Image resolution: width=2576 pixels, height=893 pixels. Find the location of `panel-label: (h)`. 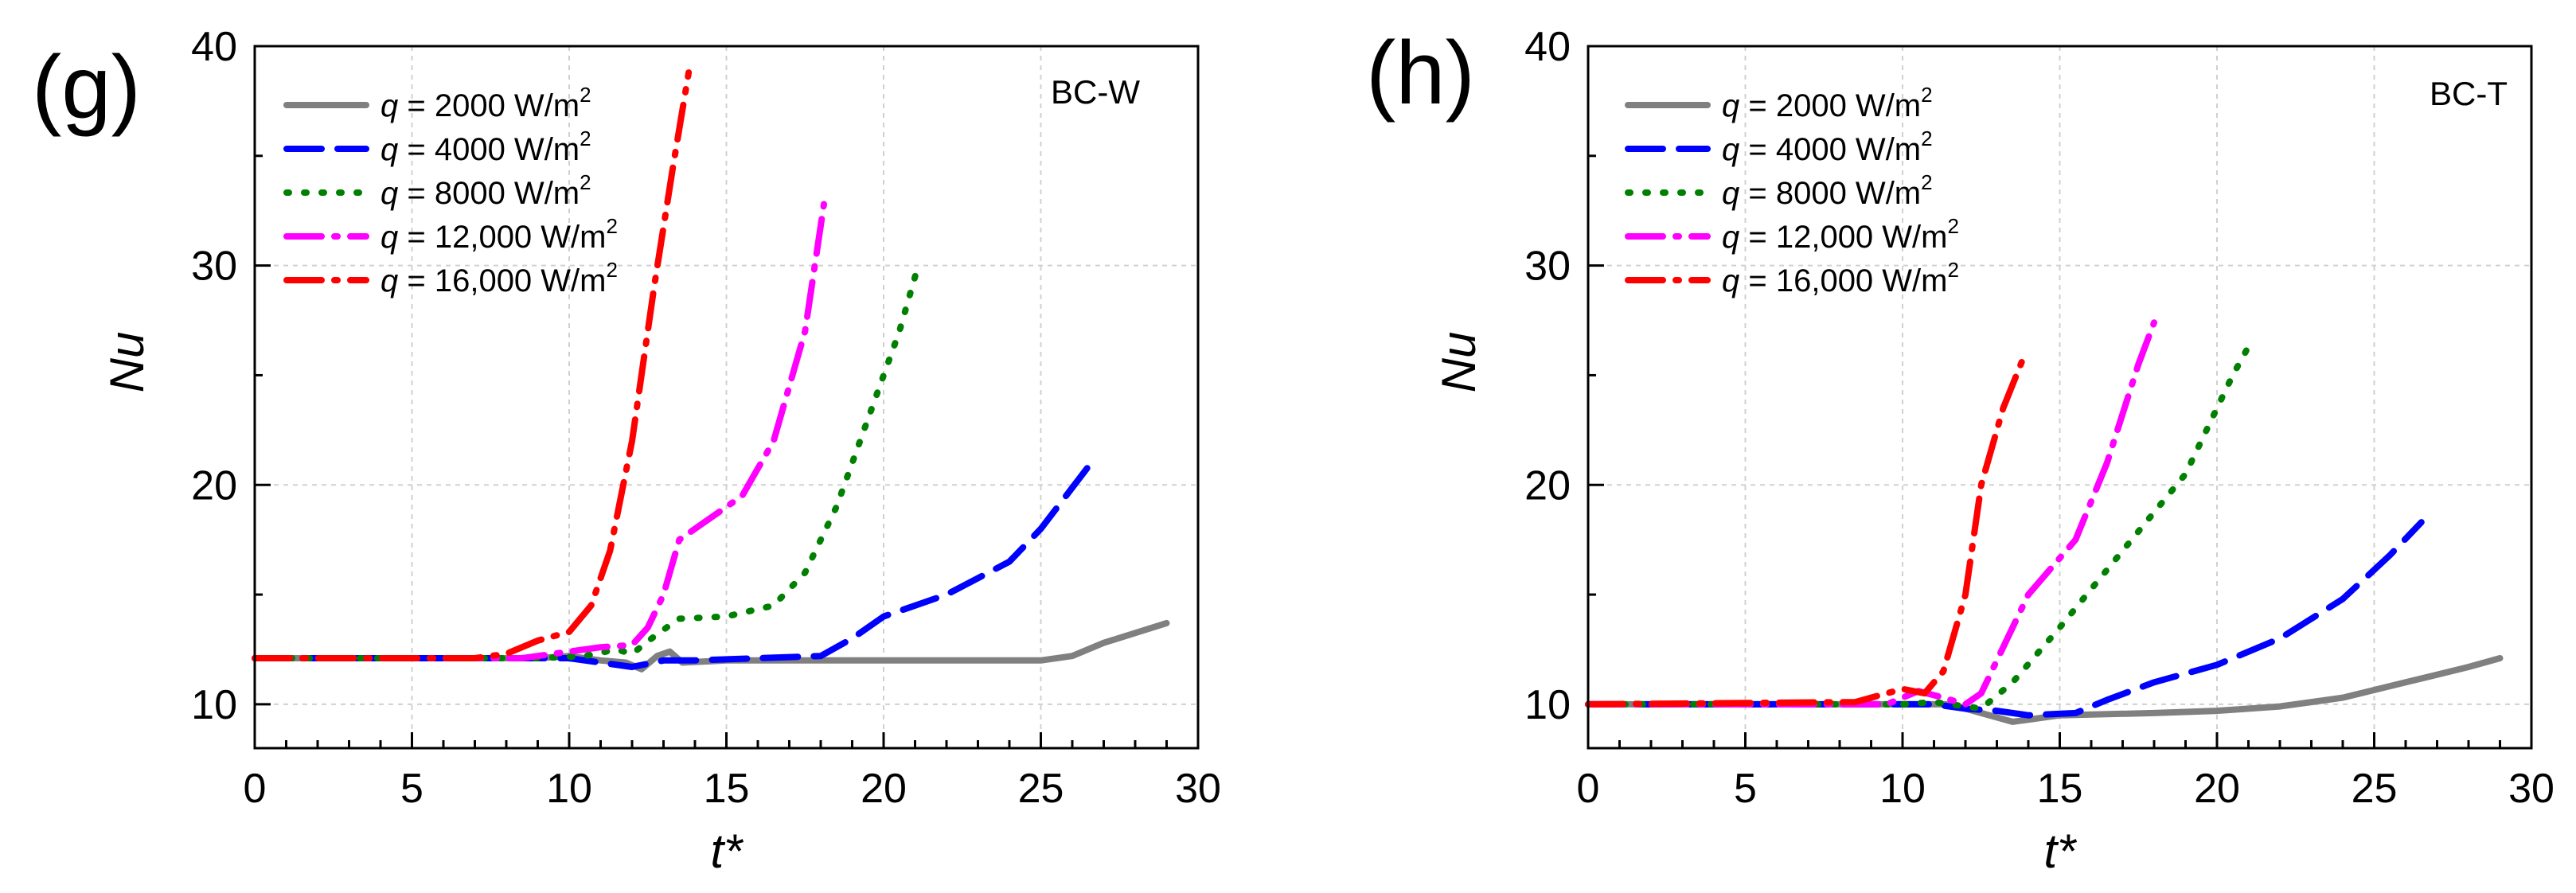

panel-label: (h) is located at coordinates (1420, 73).